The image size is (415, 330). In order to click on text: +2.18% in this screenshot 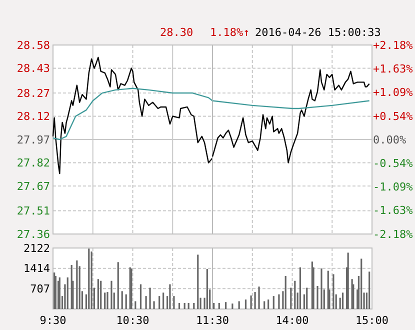, I will do `click(393, 45)`.